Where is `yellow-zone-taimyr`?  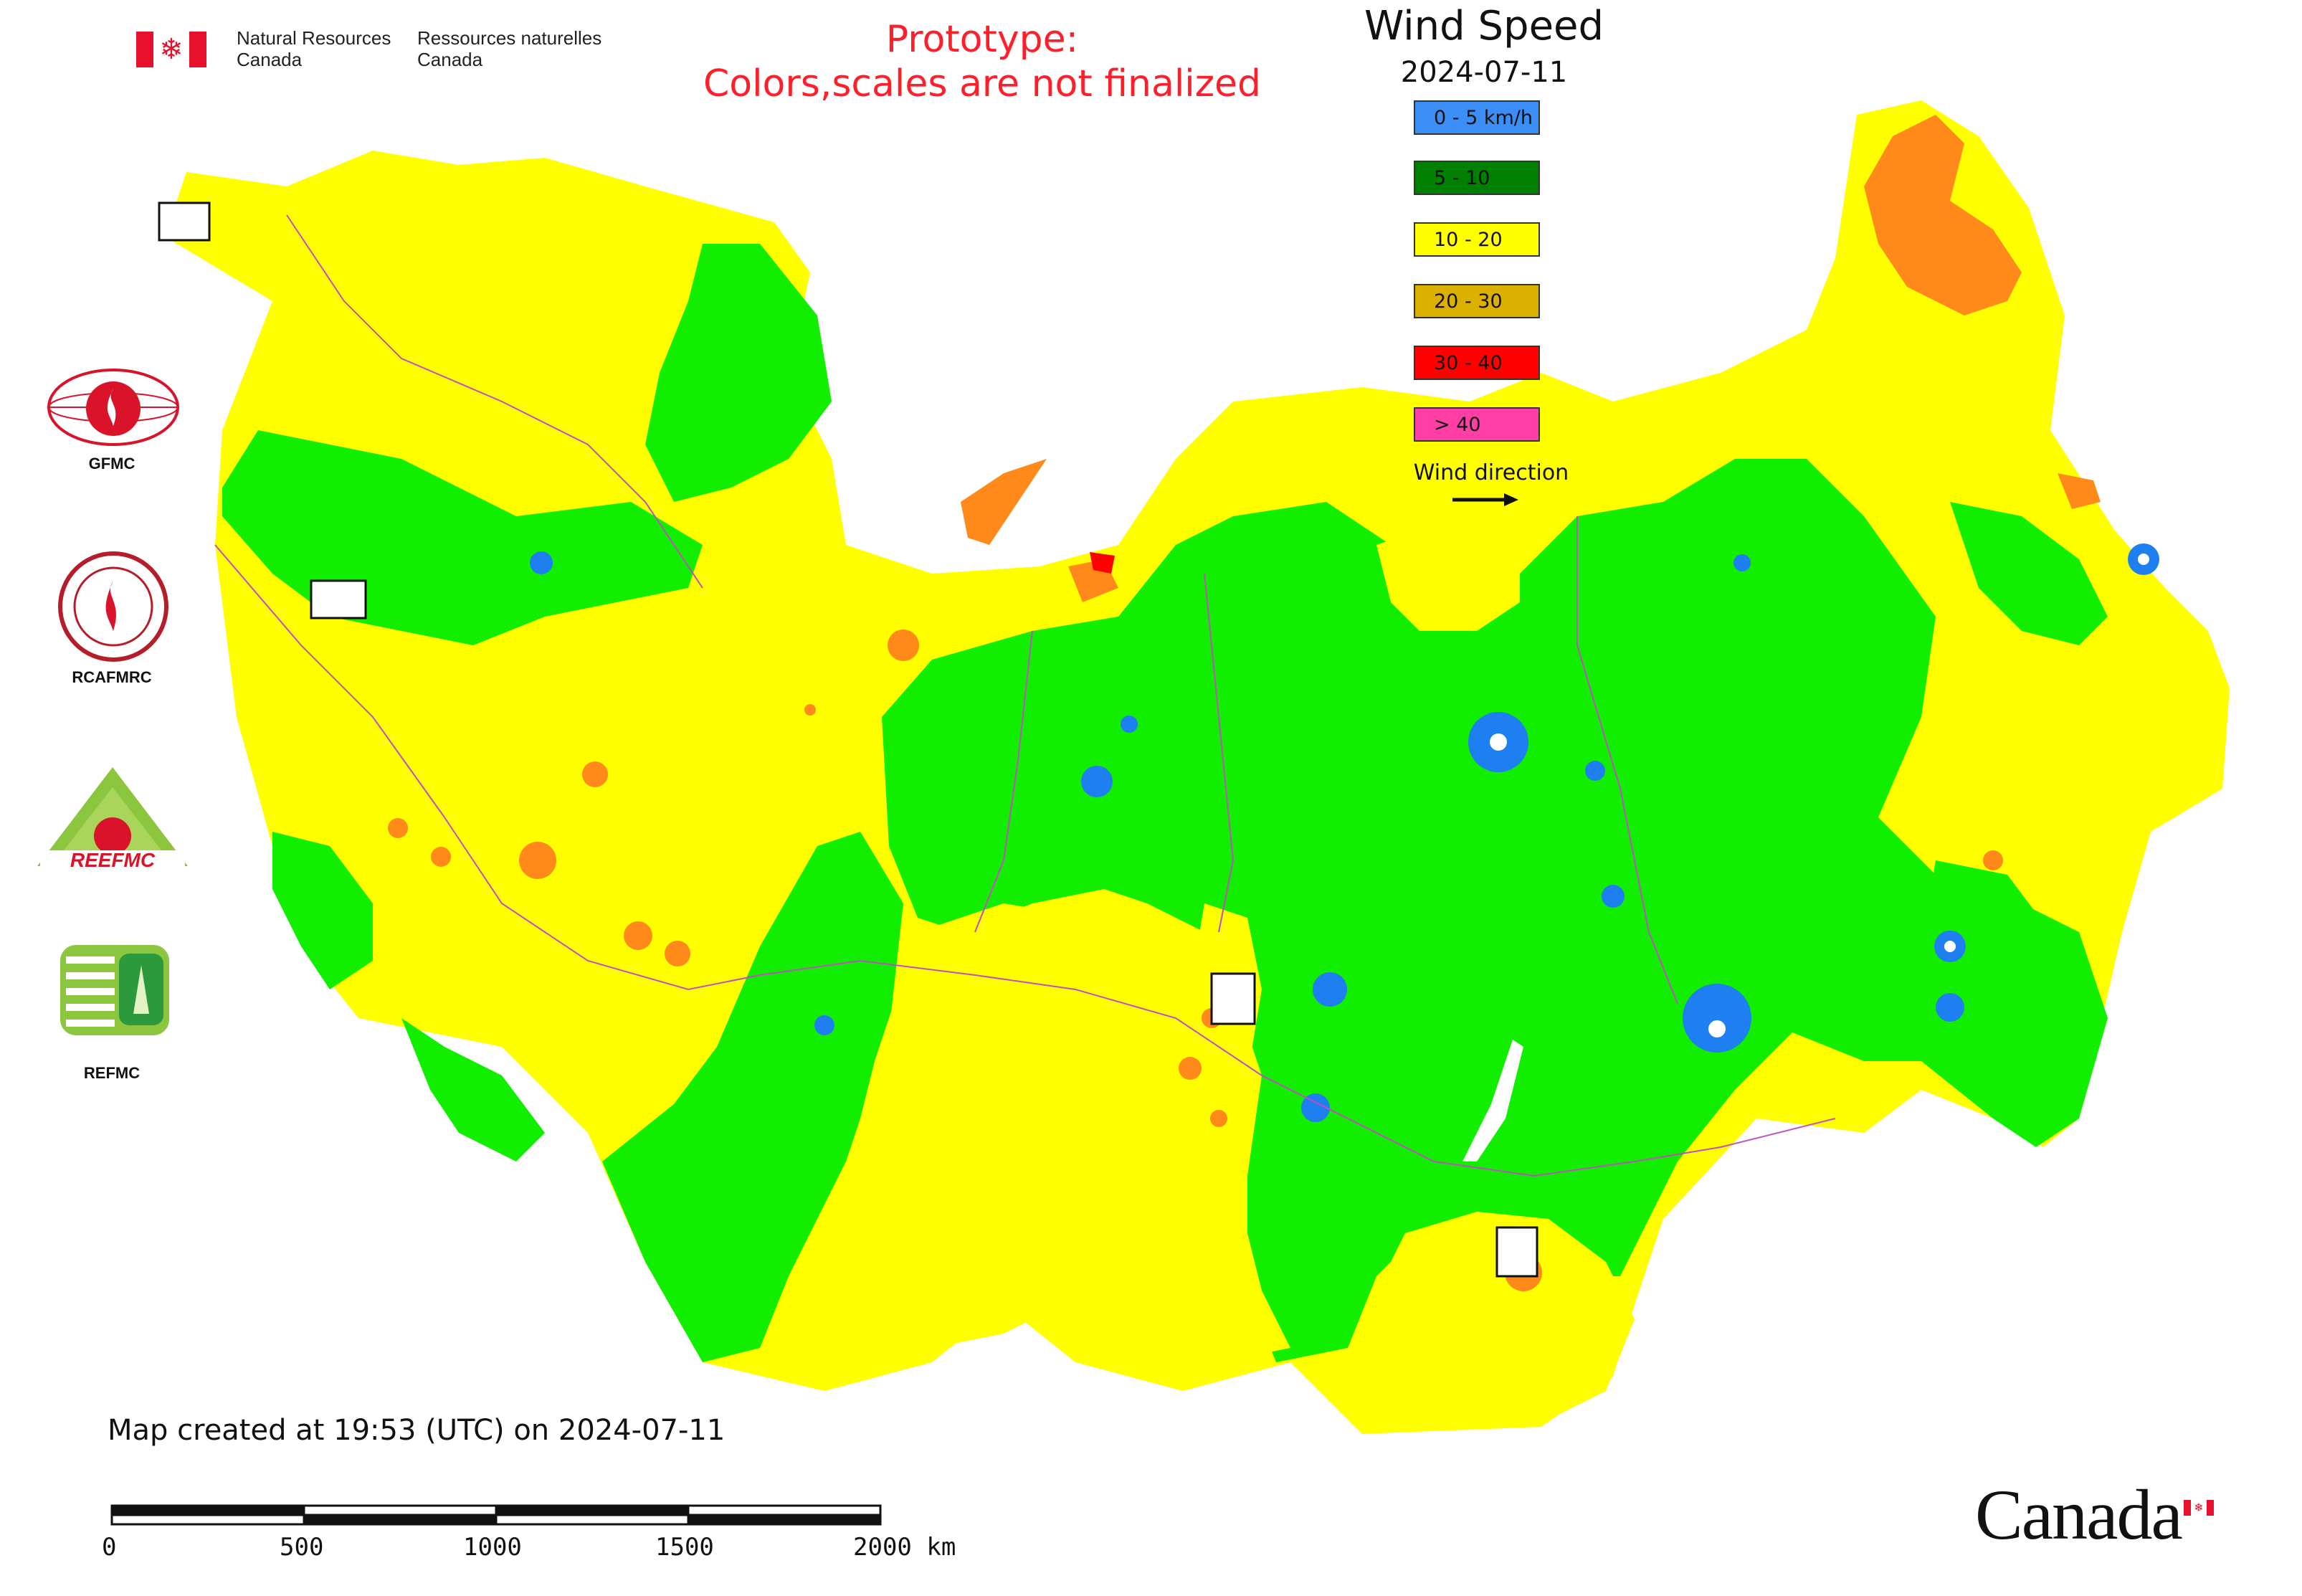
yellow-zone-taimyr is located at coordinates (1448, 573).